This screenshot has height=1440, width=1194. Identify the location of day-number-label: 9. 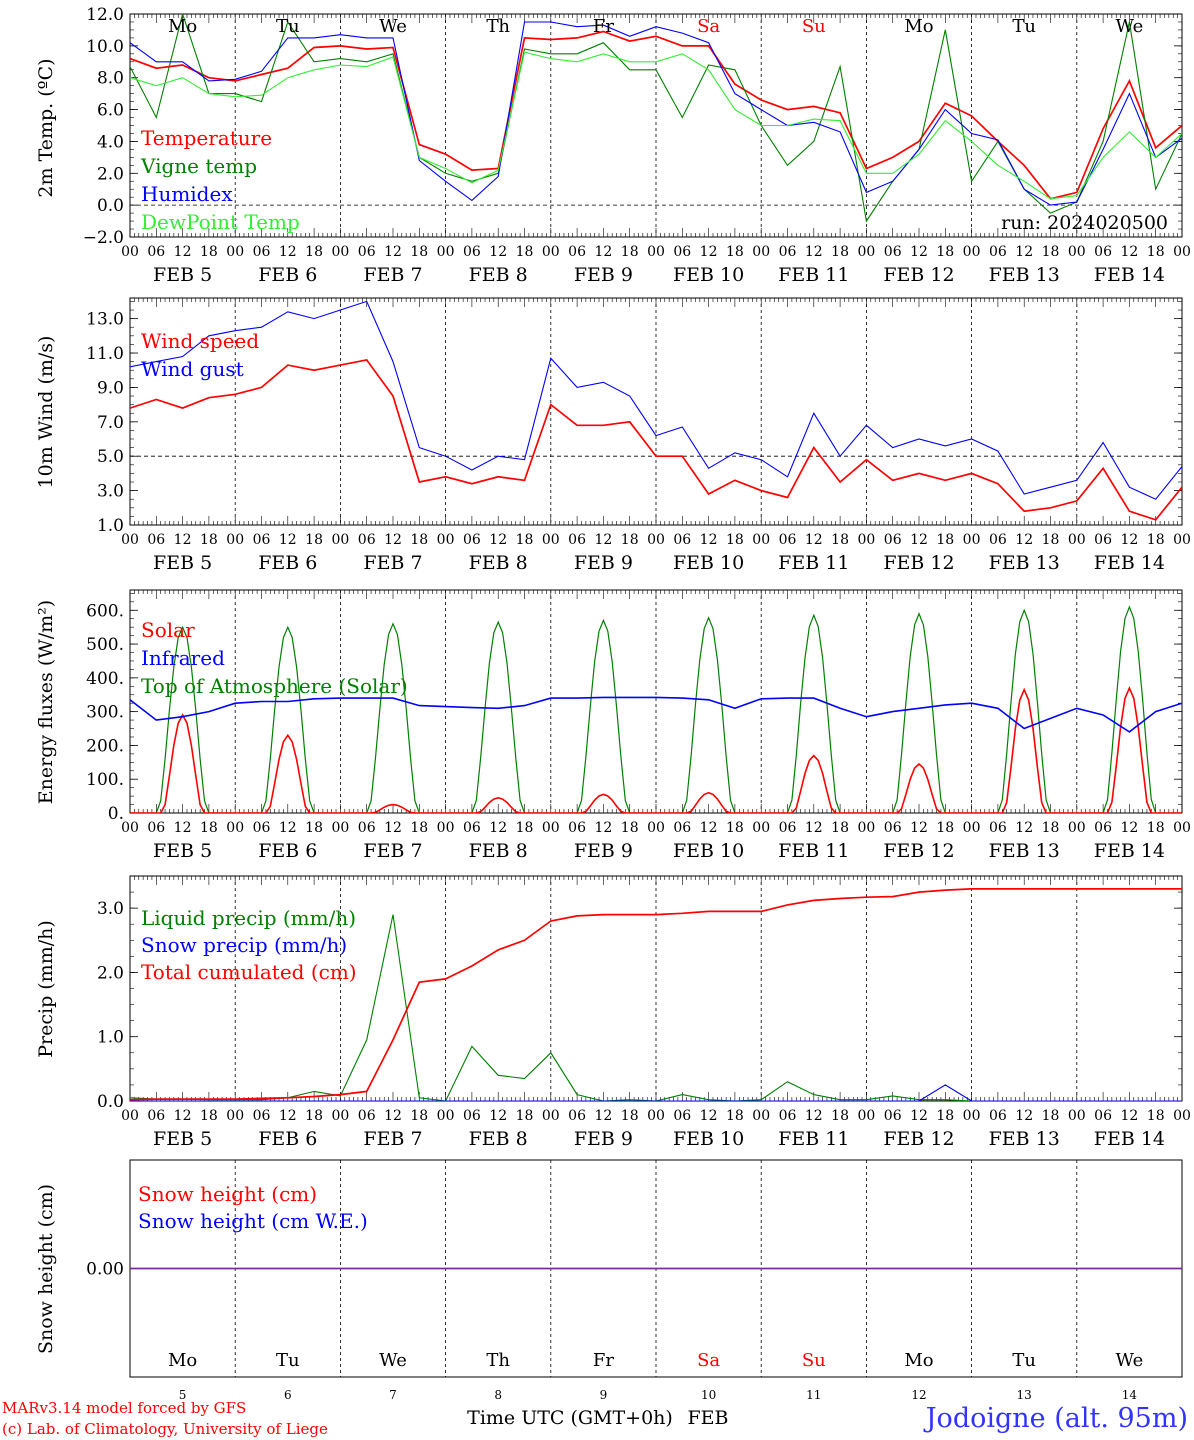
(604, 1395).